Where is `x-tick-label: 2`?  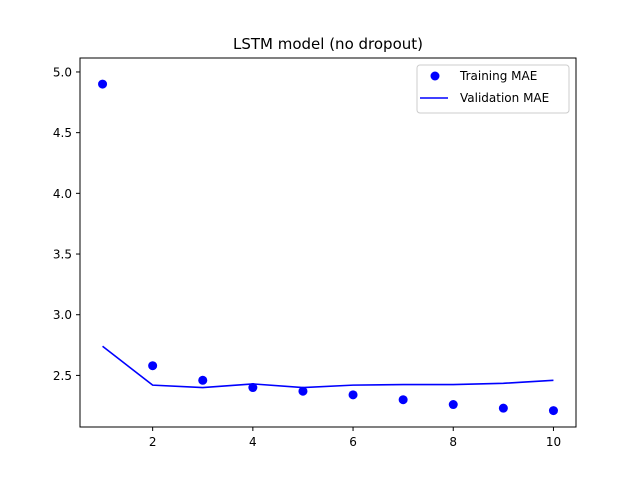
x-tick-label: 2 is located at coordinates (153, 442).